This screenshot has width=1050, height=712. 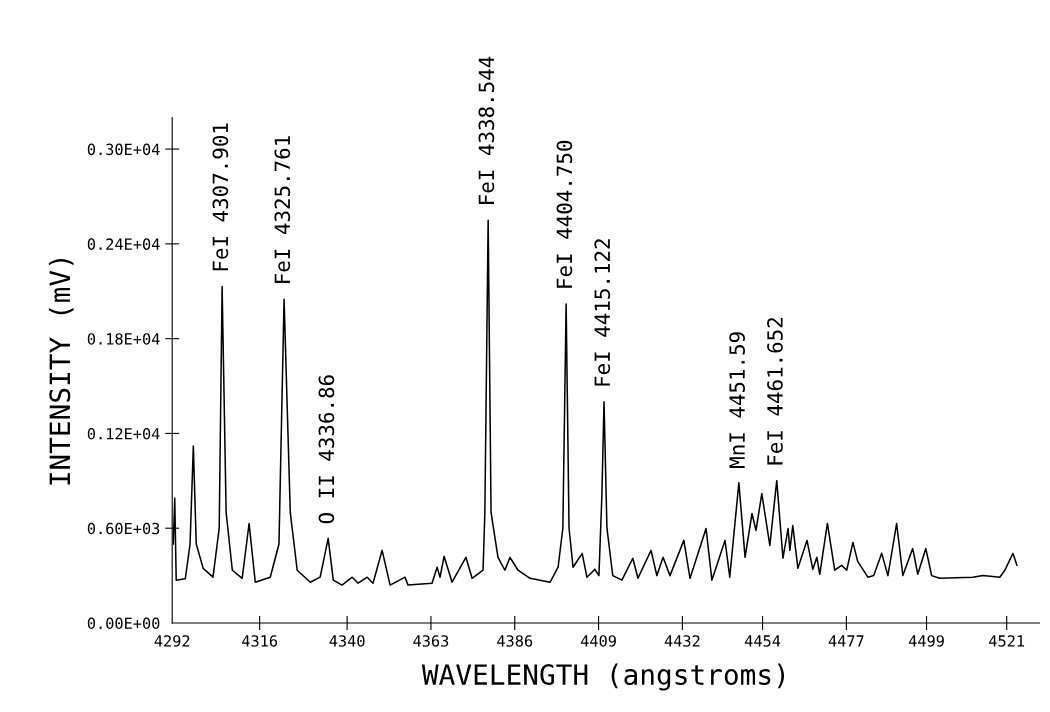 I want to click on x-tick-label: 4499, so click(x=926, y=641).